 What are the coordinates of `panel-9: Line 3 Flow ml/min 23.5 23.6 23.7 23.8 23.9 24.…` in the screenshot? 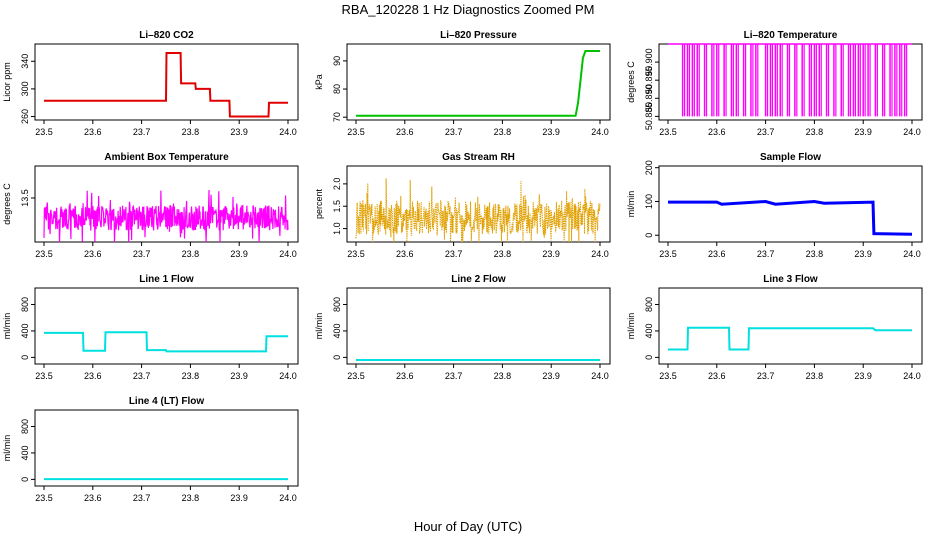 It's located at (774, 327).